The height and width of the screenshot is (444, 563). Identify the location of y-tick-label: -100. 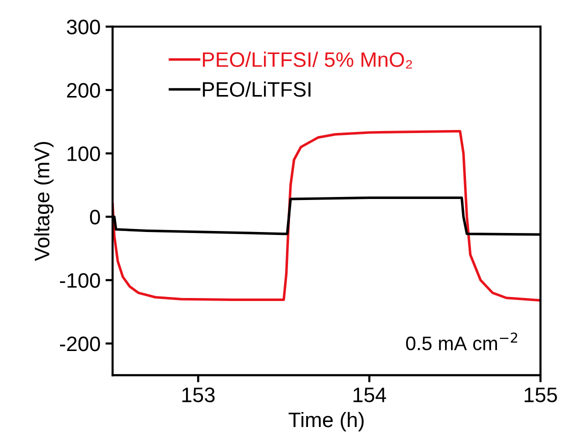
(80, 280).